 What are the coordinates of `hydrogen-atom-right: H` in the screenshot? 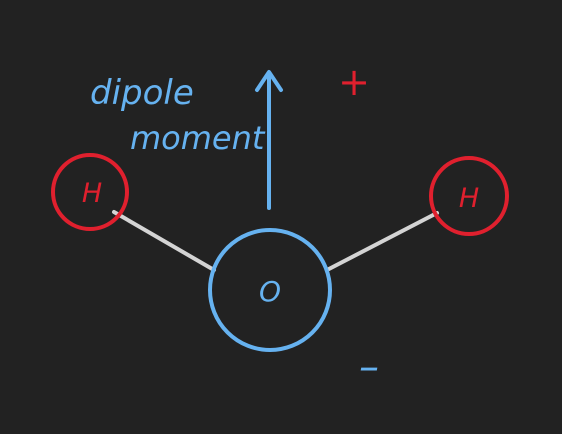 It's located at (469, 196).